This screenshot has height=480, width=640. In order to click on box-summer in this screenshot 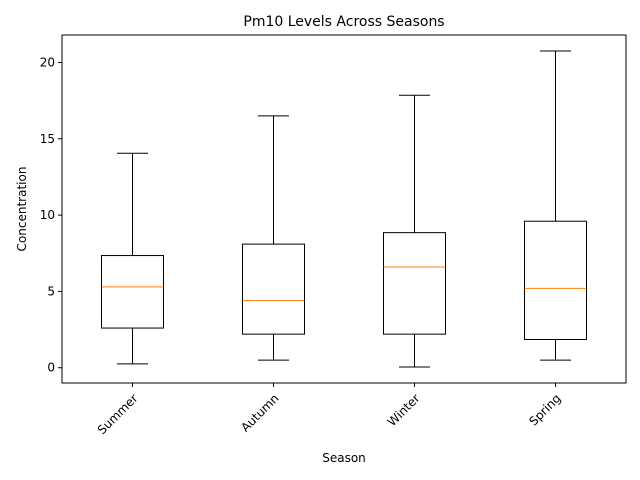, I will do `click(132, 292)`.